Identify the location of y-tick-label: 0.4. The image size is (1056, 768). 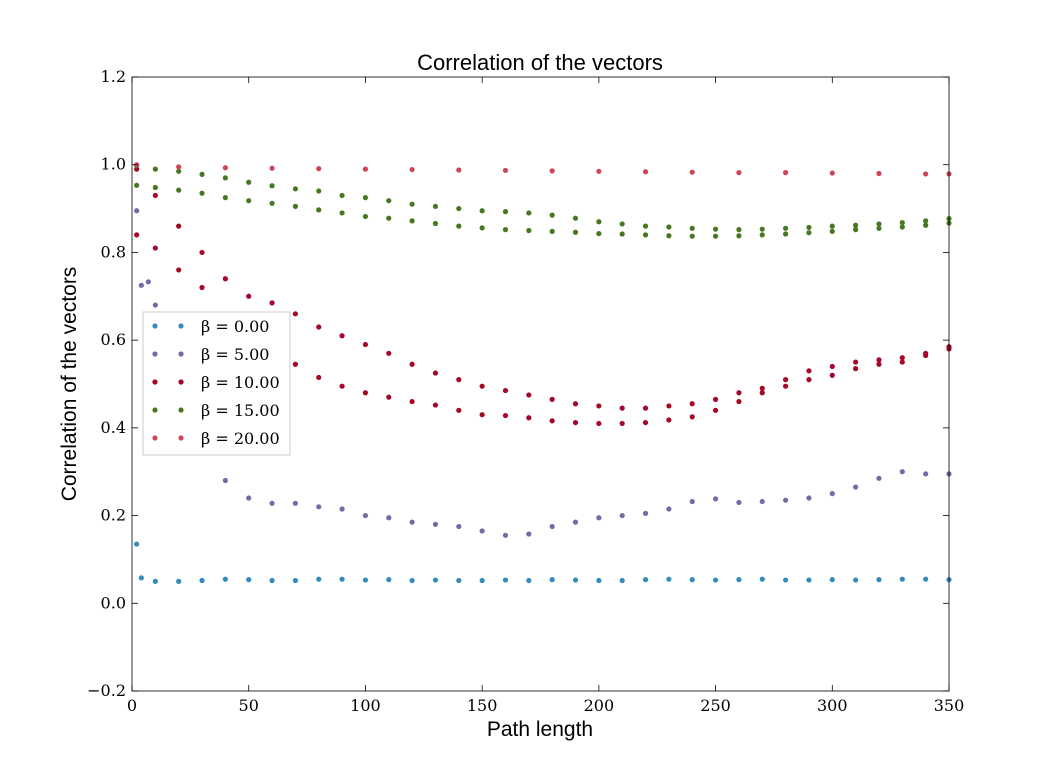
(113, 427).